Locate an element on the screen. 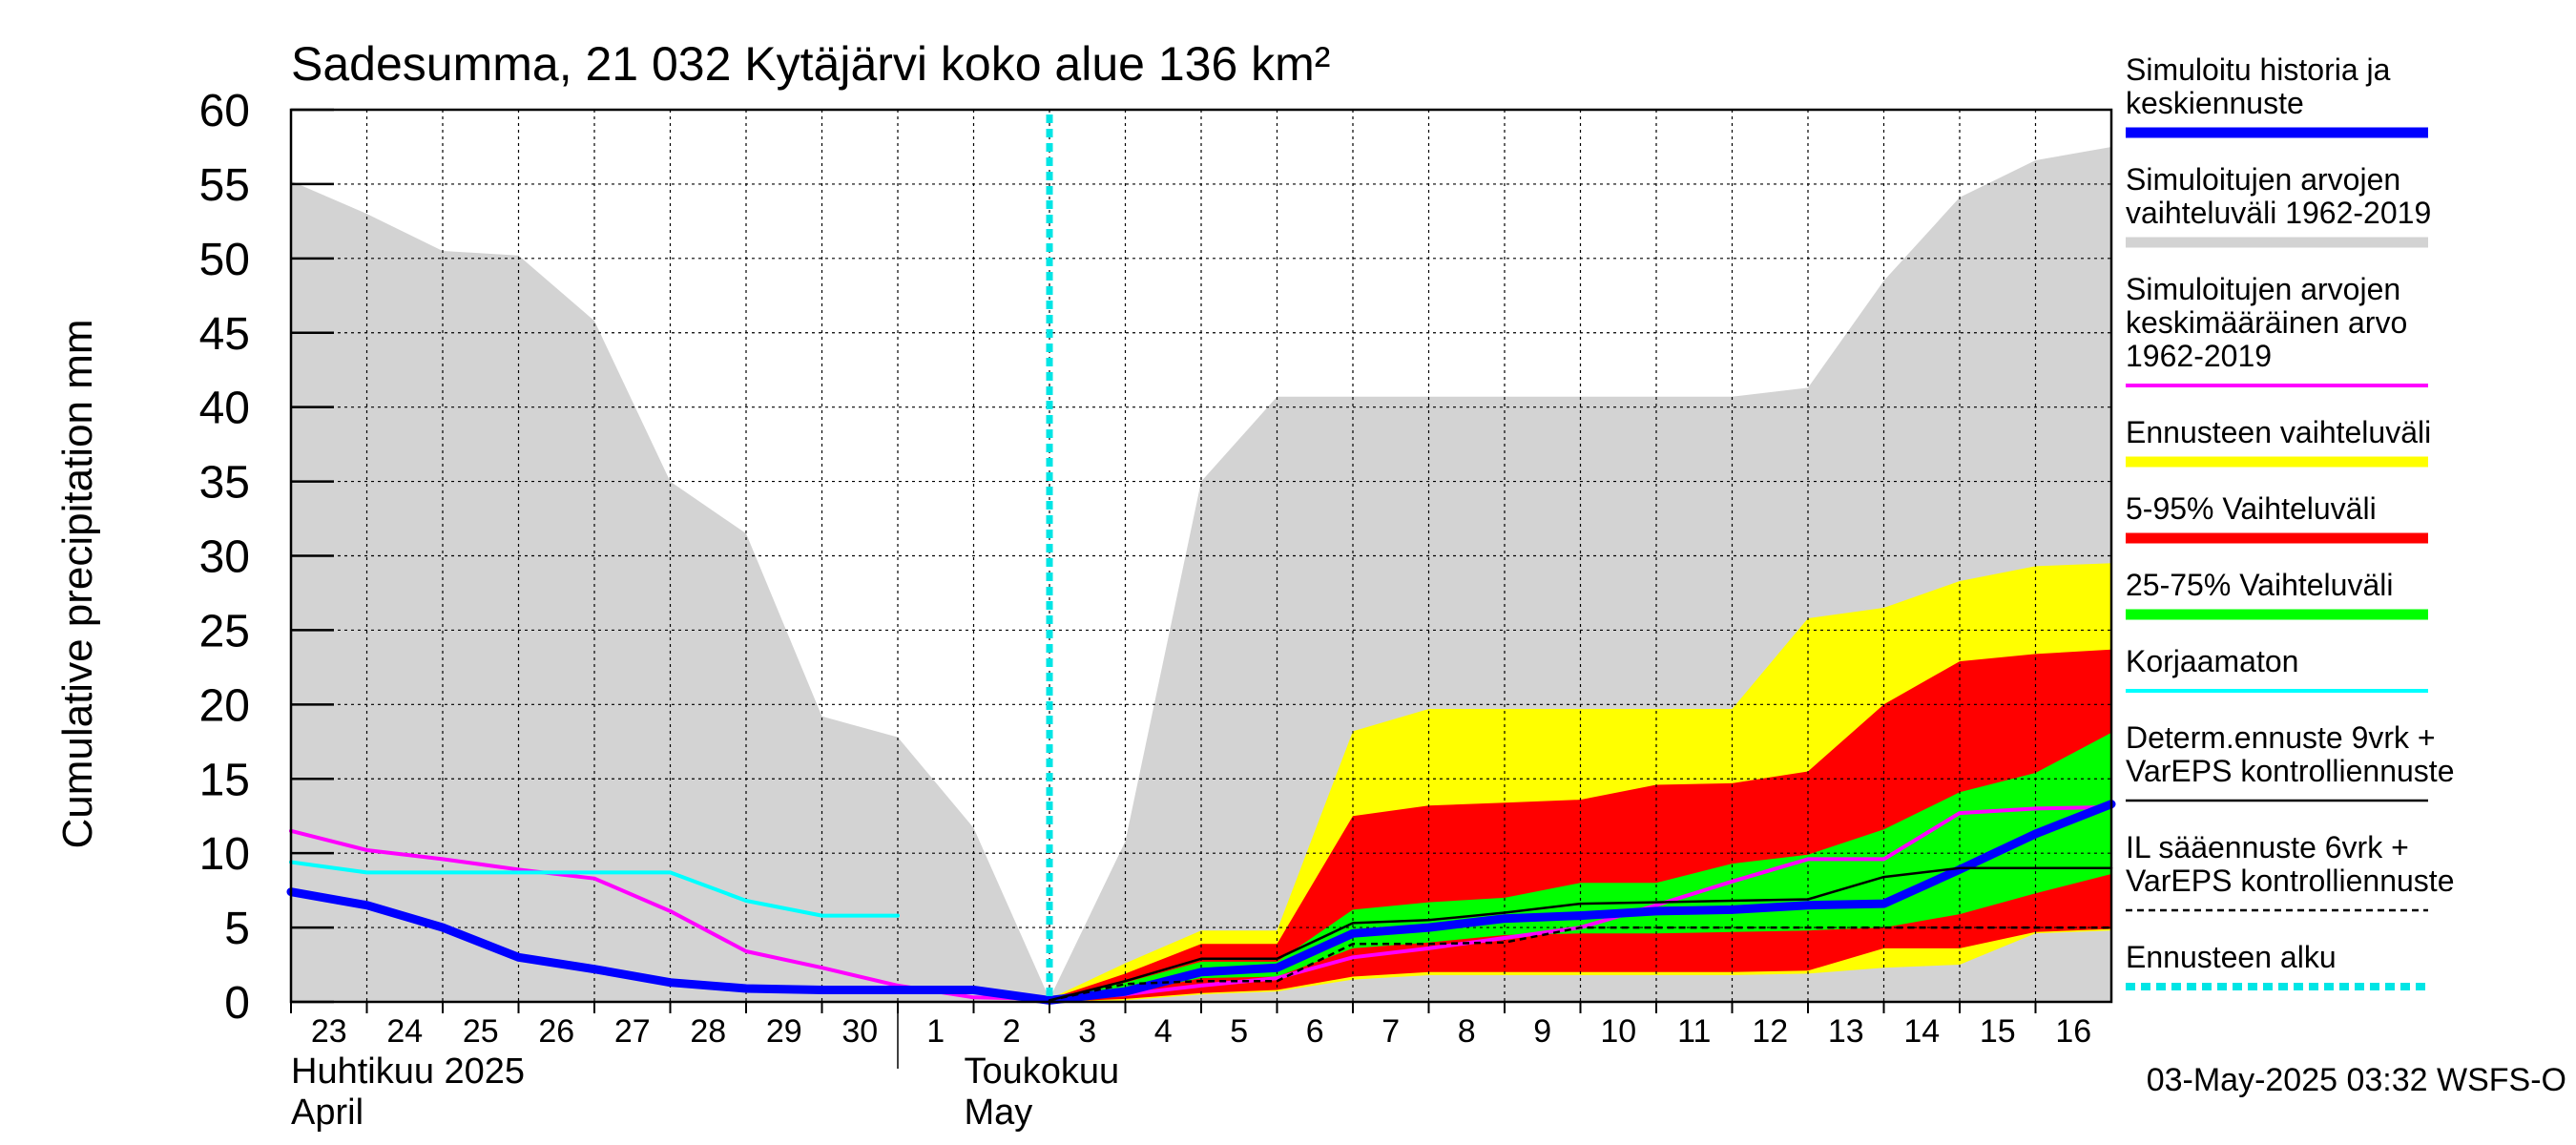 This screenshot has height=1145, width=2576. x-tick-label: 25 is located at coordinates (481, 1031).